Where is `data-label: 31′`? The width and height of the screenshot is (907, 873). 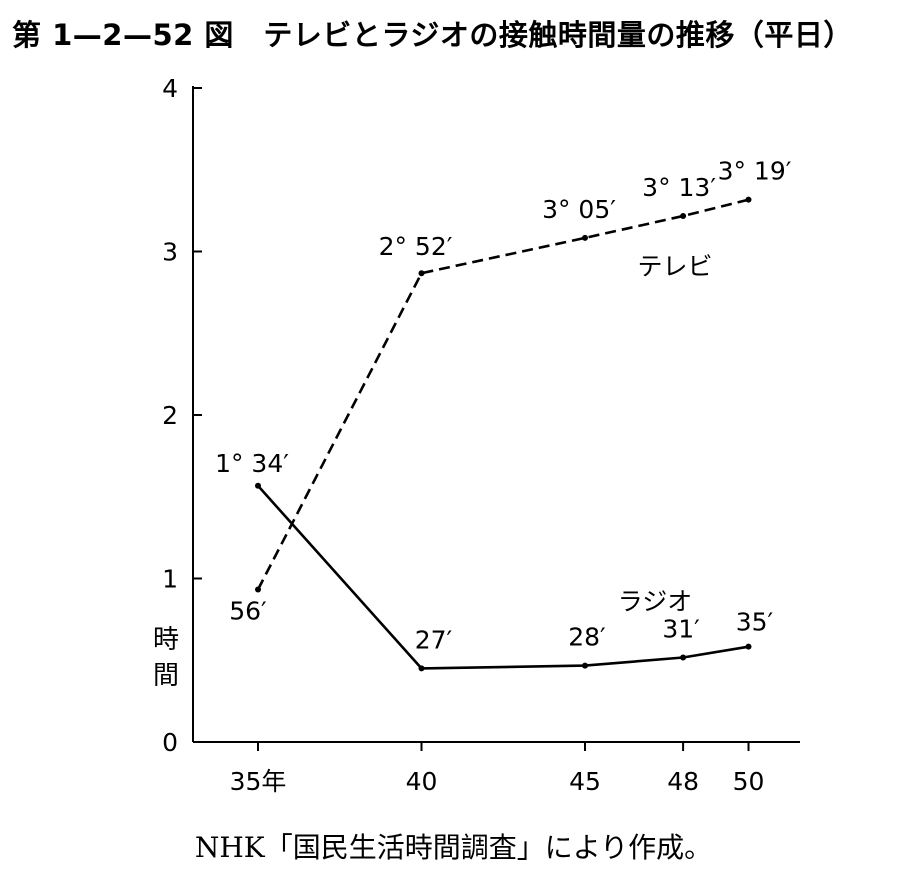
data-label: 31′ is located at coordinates (681, 628).